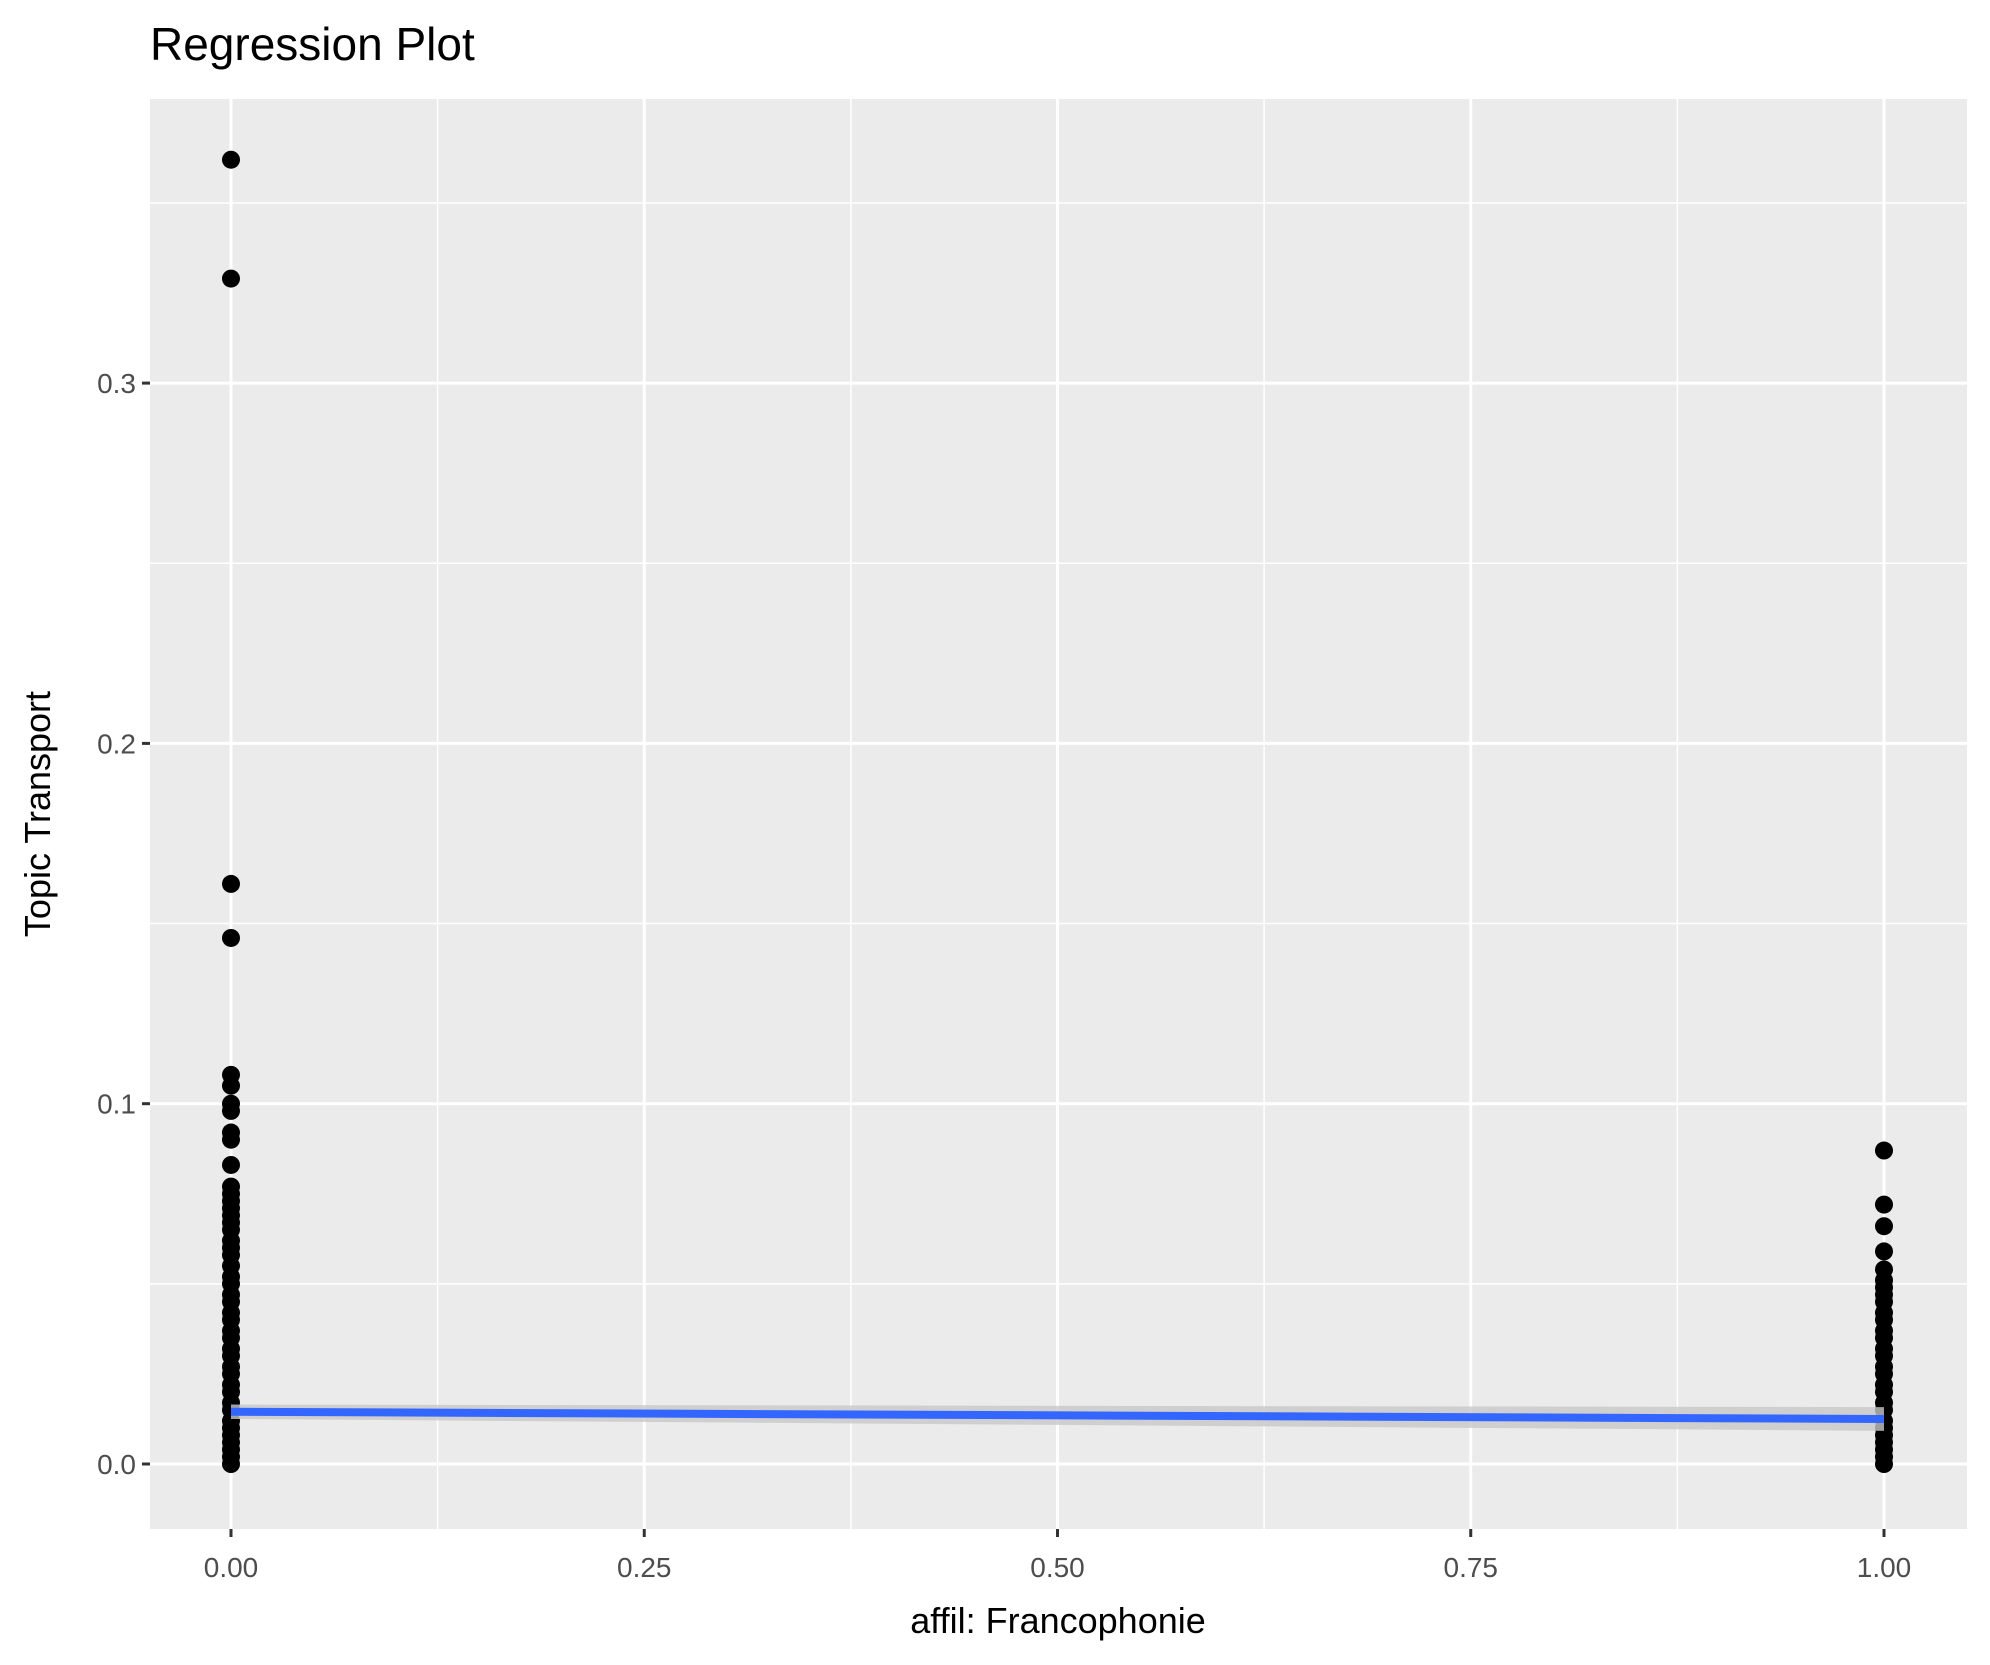 The width and height of the screenshot is (1990, 1665). I want to click on y-axis-title: Topic Transport, so click(37, 814).